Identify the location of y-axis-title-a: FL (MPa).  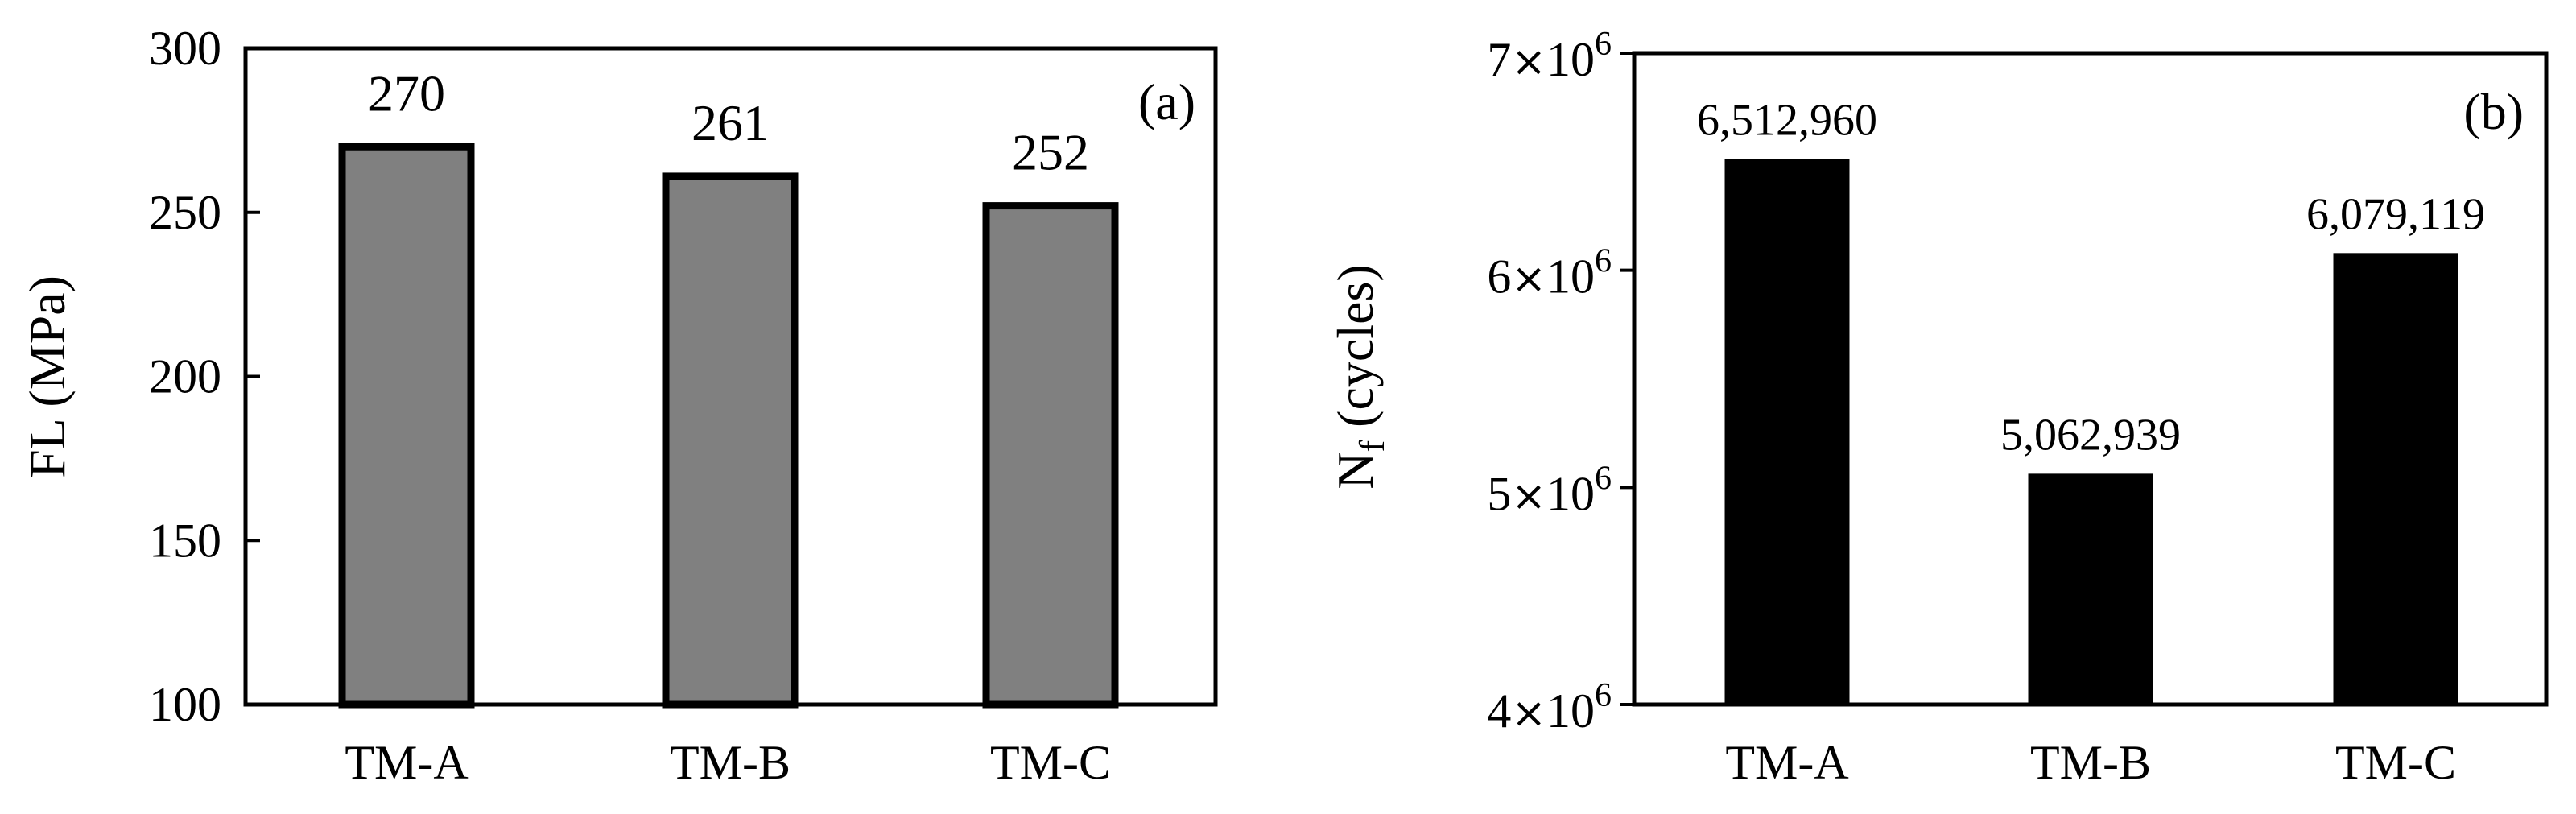
(47, 376).